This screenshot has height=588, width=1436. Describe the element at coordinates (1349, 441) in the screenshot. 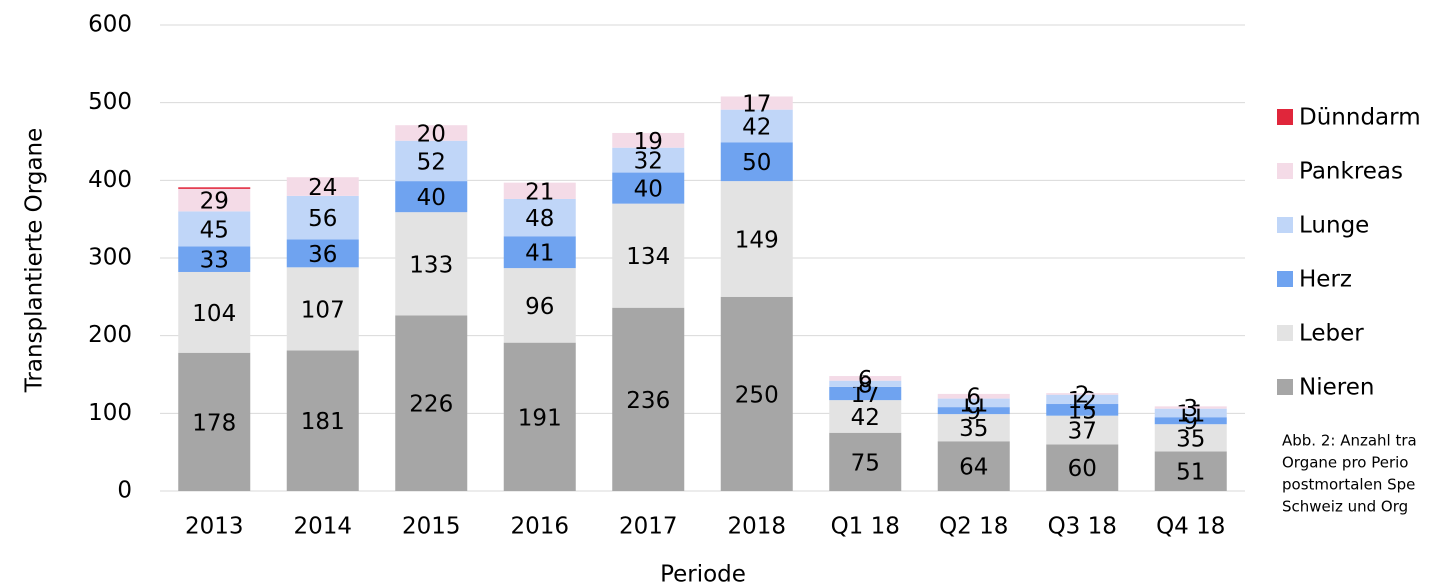

I see `caption-line: Abb. 2: Anzahl tra` at that location.